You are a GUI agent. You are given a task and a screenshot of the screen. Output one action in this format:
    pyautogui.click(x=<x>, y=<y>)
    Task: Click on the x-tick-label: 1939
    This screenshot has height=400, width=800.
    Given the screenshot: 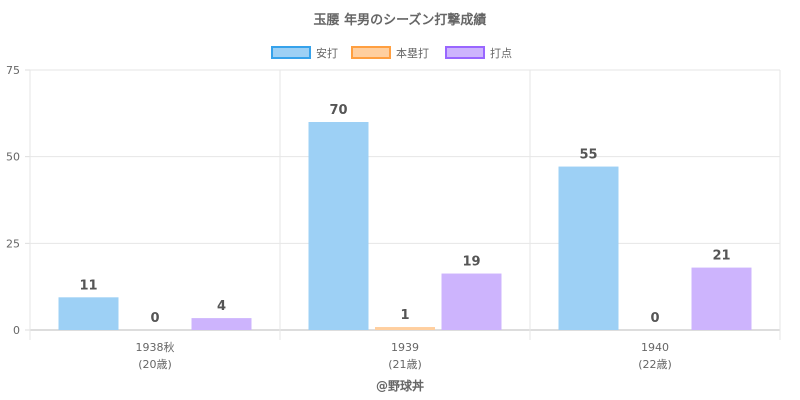 What is the action you would take?
    pyautogui.click(x=405, y=347)
    